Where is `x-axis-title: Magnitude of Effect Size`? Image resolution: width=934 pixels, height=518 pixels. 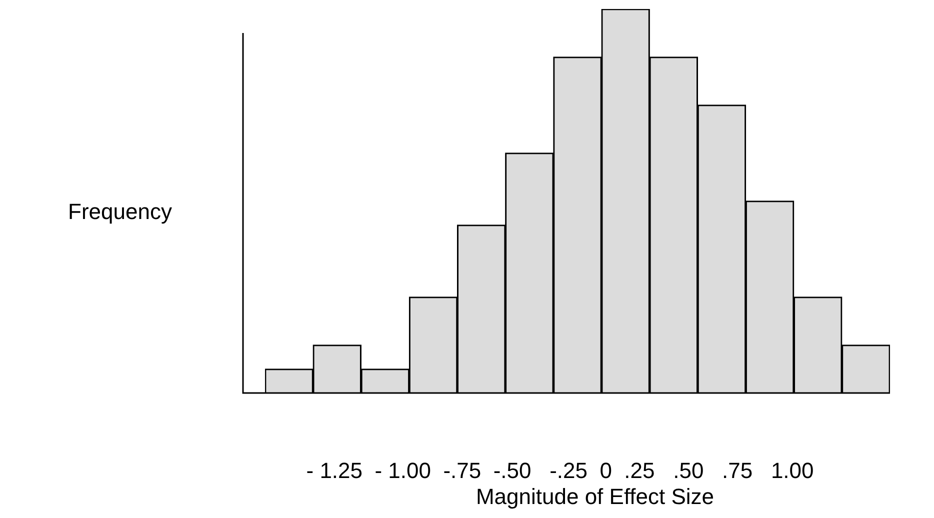 x-axis-title: Magnitude of Effect Size is located at coordinates (595, 497).